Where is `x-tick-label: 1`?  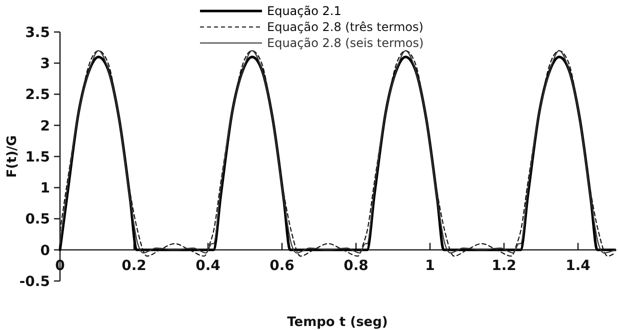 x-tick-label: 1 is located at coordinates (430, 266).